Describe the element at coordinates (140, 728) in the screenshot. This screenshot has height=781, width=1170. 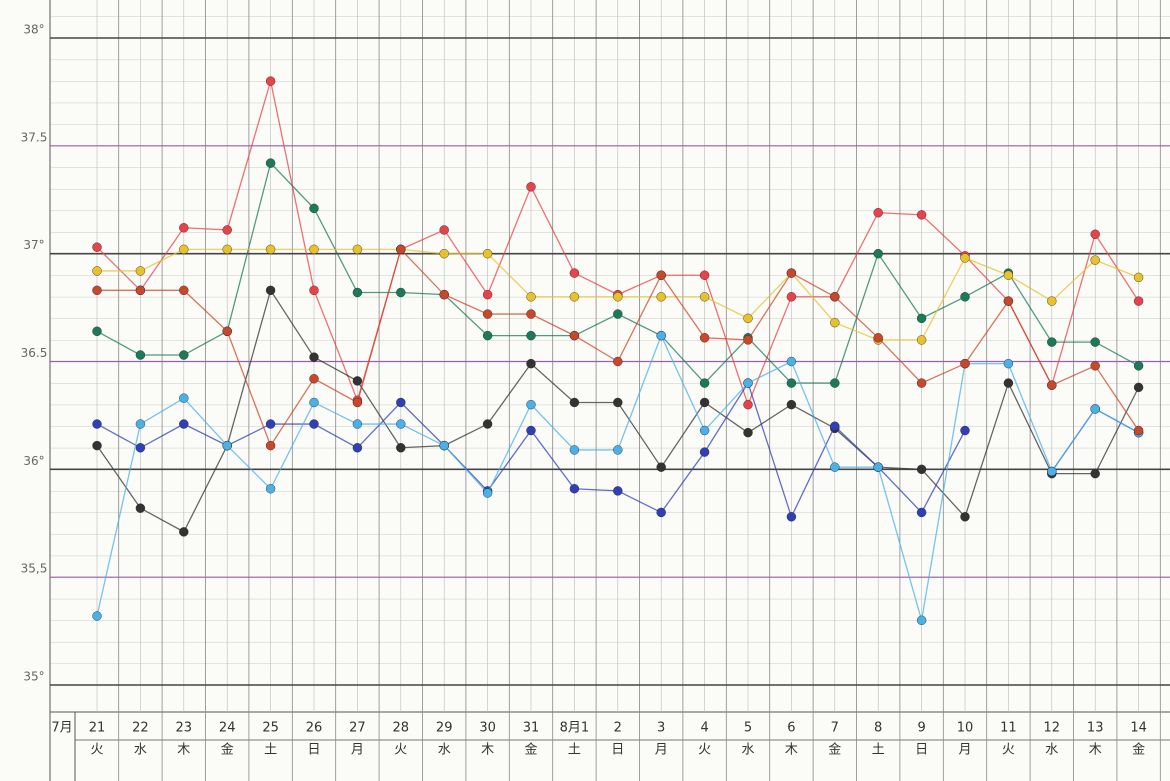
I see `x-tick-label: 22` at that location.